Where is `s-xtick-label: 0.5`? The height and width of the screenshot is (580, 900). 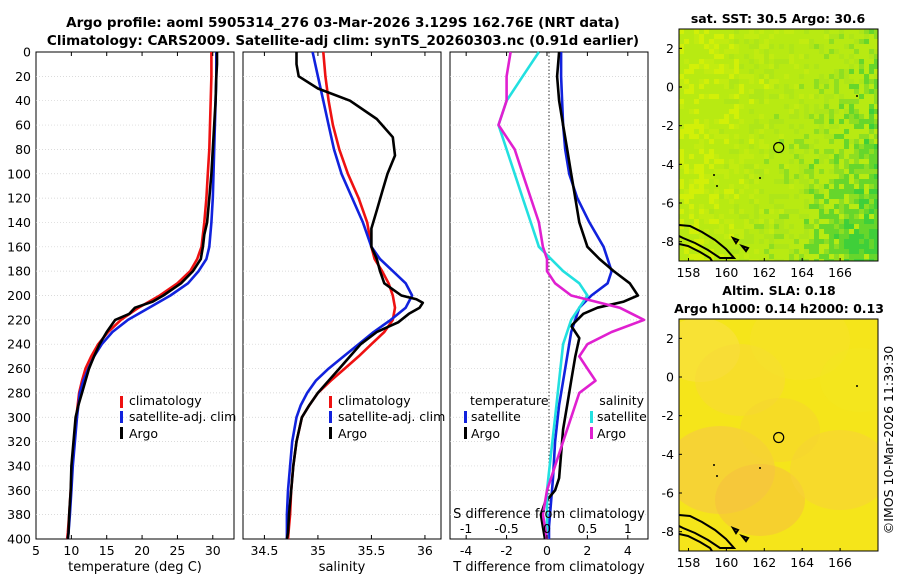
s-xtick-label: 0.5 is located at coordinates (587, 528).